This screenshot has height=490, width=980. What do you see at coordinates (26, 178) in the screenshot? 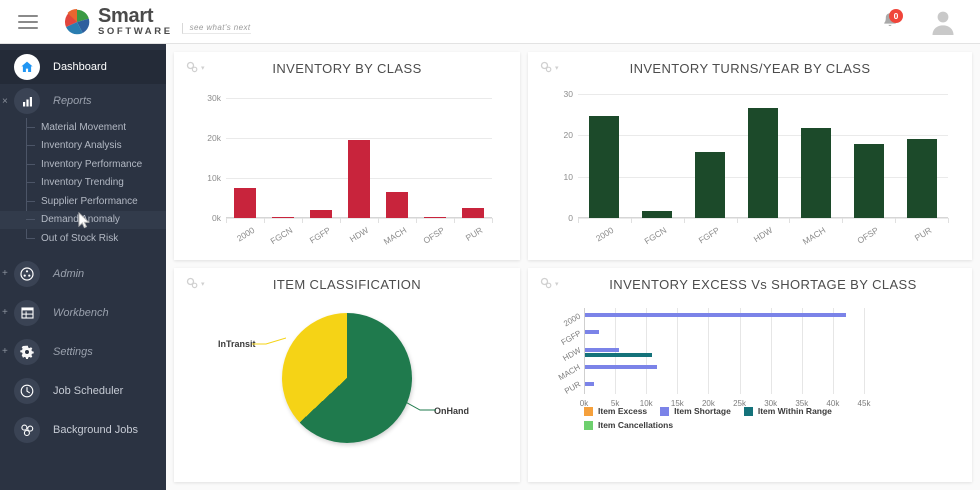
I see `submenu-rail` at bounding box center [26, 178].